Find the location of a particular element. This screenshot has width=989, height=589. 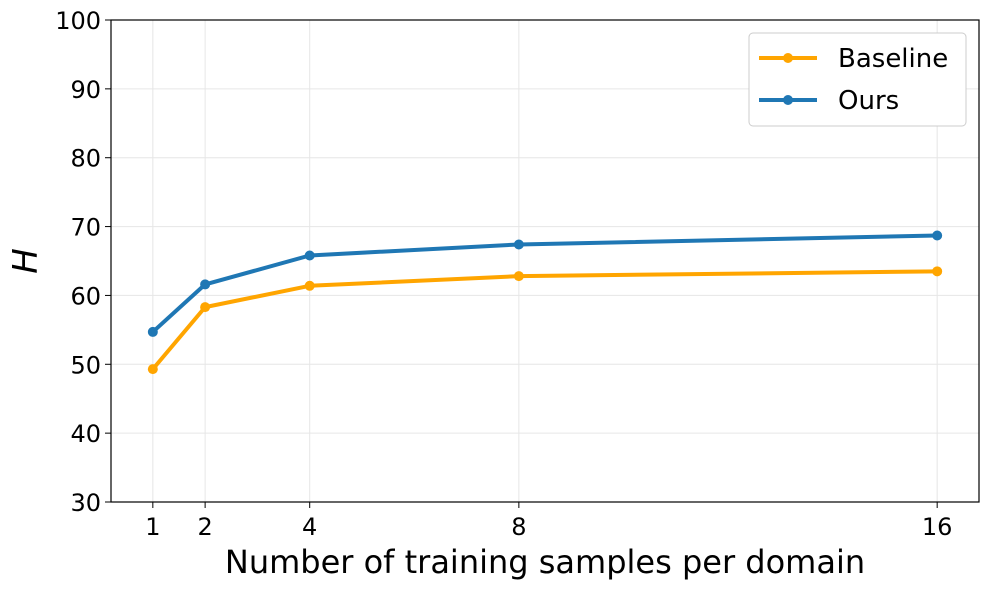

x-tick-label: 2 is located at coordinates (204, 527).